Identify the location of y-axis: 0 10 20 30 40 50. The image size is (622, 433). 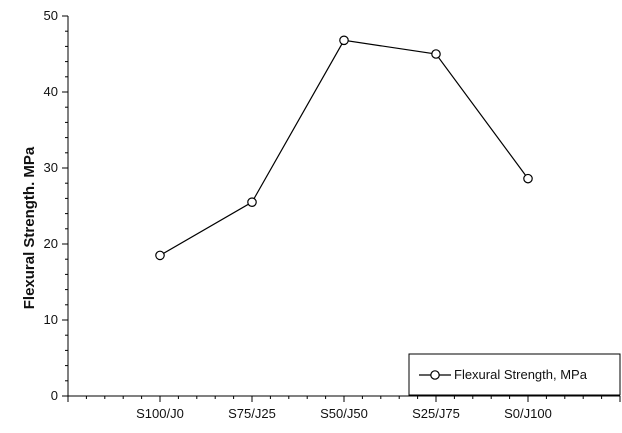
(56, 205).